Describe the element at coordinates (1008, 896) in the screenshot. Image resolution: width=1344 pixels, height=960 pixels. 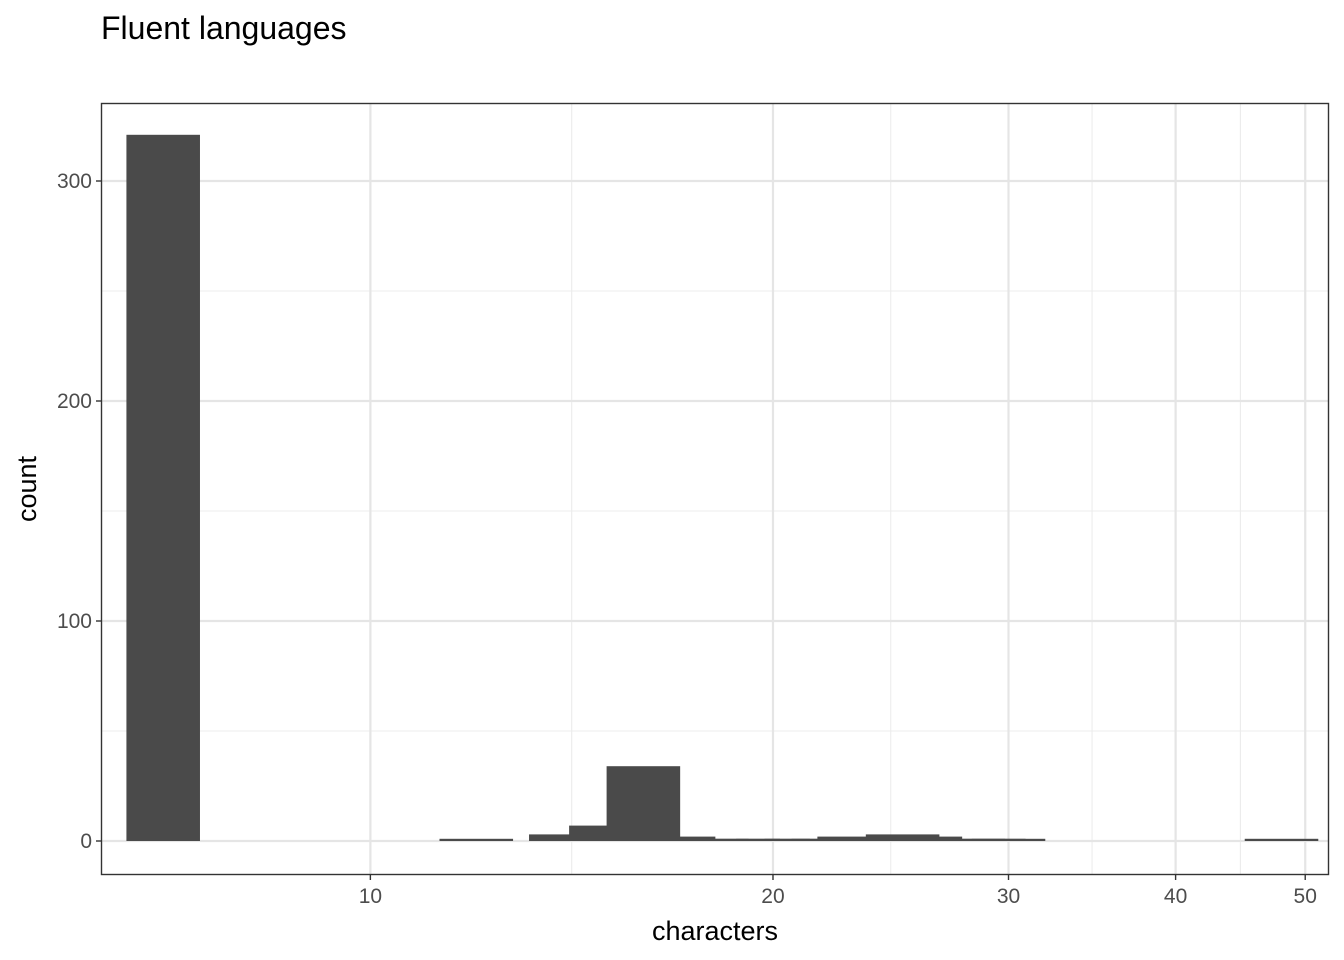
I see `x-tick-label: 30` at that location.